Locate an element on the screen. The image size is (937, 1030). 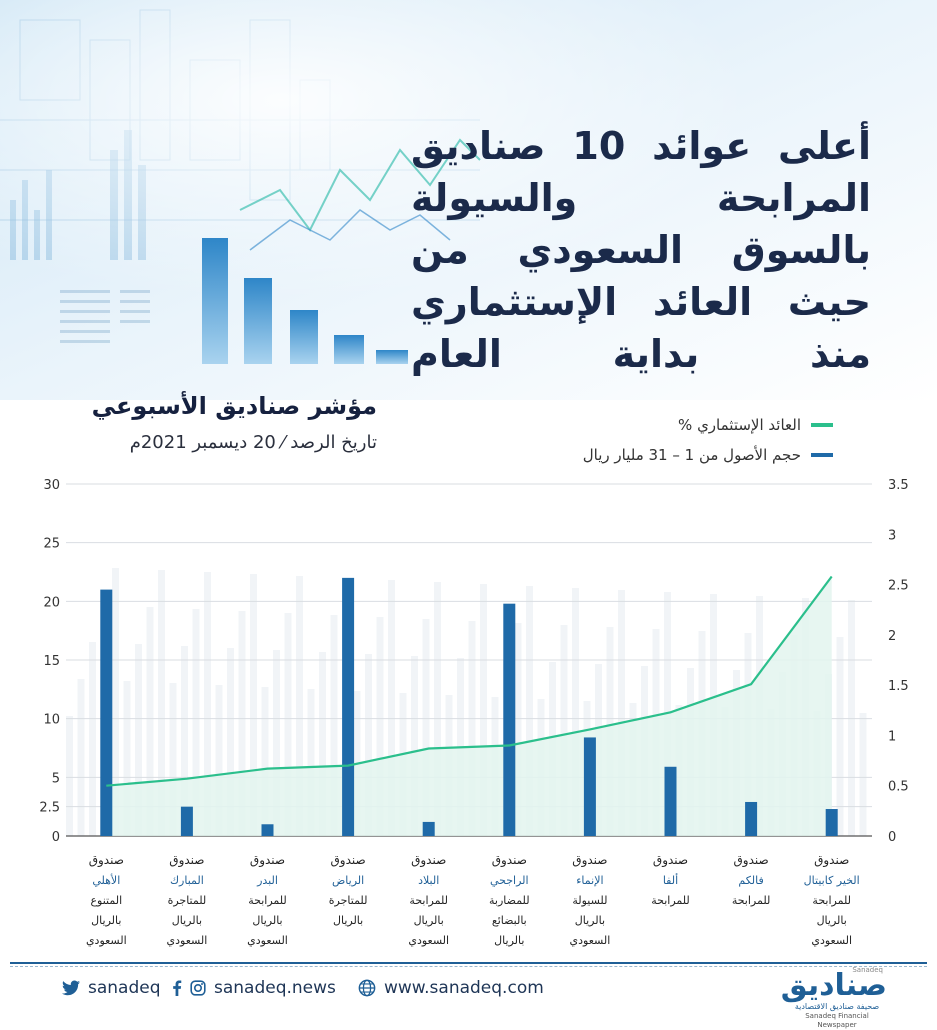
footer-social: sanadeq.news is located at coordinates (254, 988).